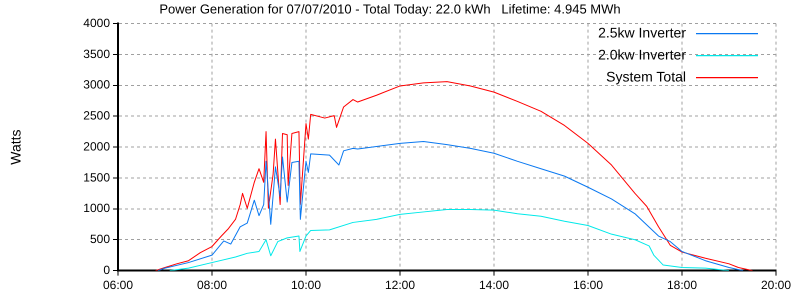 The image size is (800, 300). Describe the element at coordinates (96, 115) in the screenshot. I see `y-tick-label: 2500` at that location.